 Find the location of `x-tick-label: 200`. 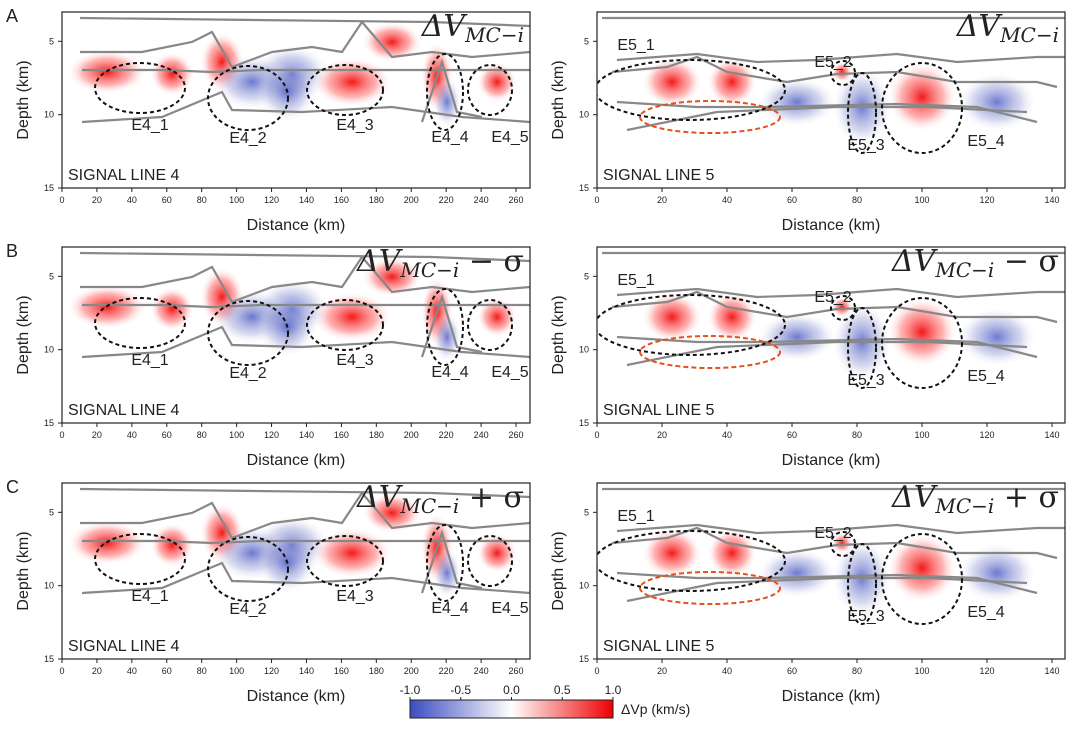

x-tick-label: 200 is located at coordinates (411, 671).